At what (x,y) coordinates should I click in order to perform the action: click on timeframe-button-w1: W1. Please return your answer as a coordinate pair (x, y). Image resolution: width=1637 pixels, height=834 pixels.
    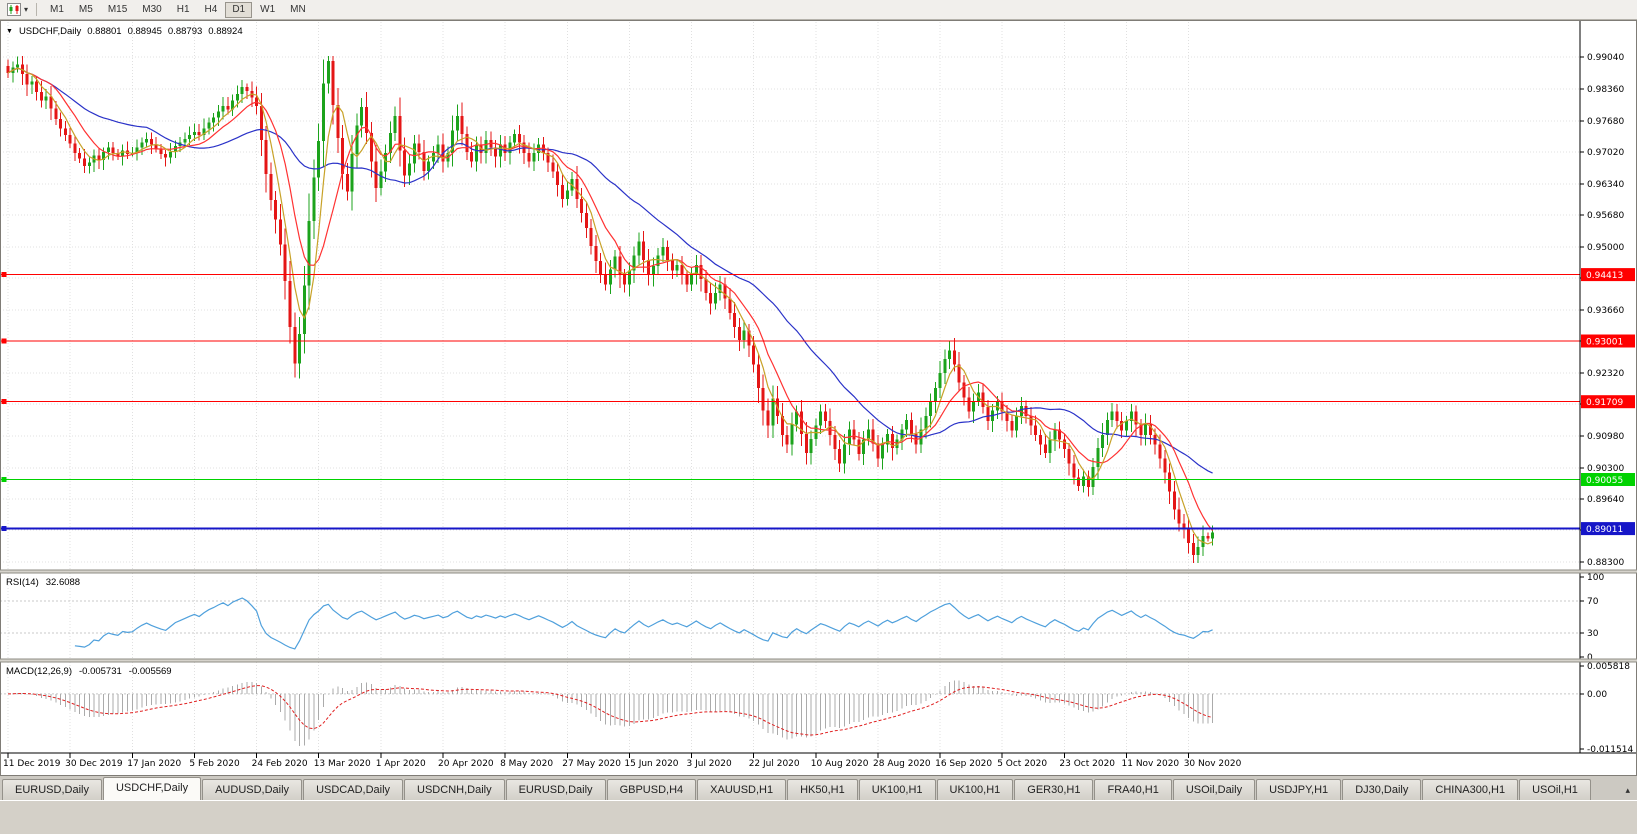
    Looking at the image, I should click on (267, 10).